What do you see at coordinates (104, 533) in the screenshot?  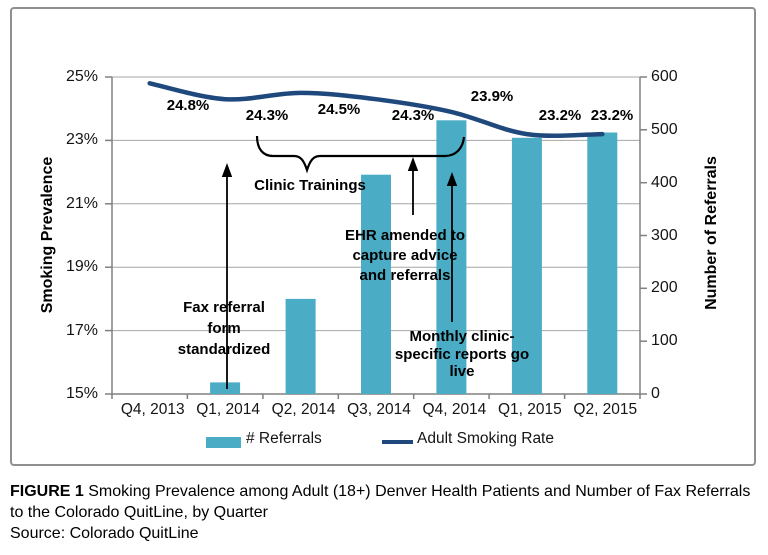 I see `figure-source: Source: Colorado QuitLine` at bounding box center [104, 533].